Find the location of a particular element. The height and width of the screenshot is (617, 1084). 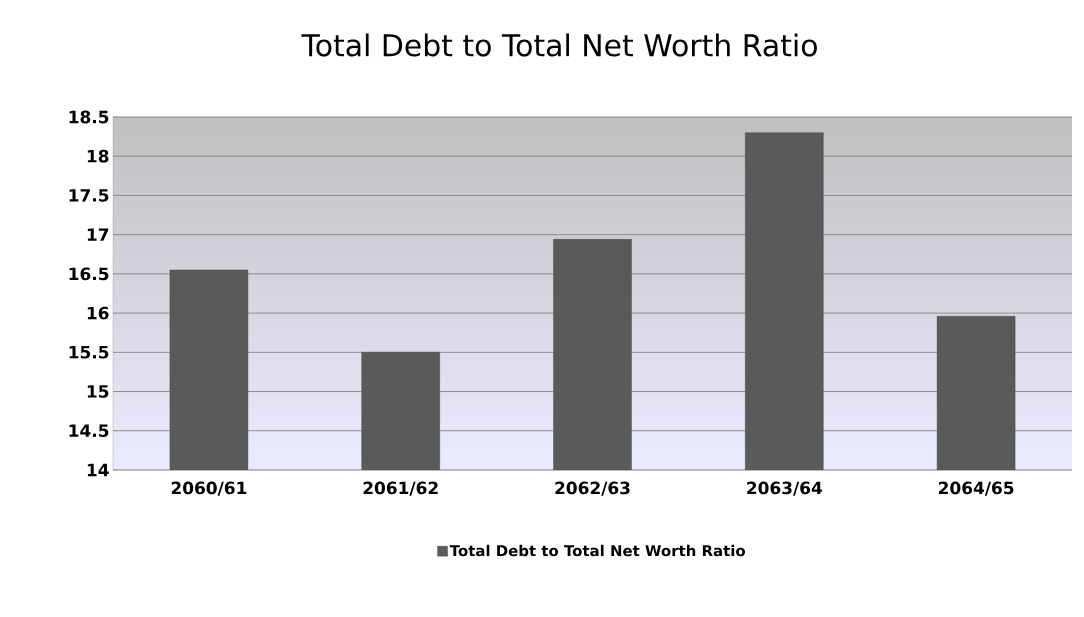

y-tick-label: 14 is located at coordinates (98, 470).